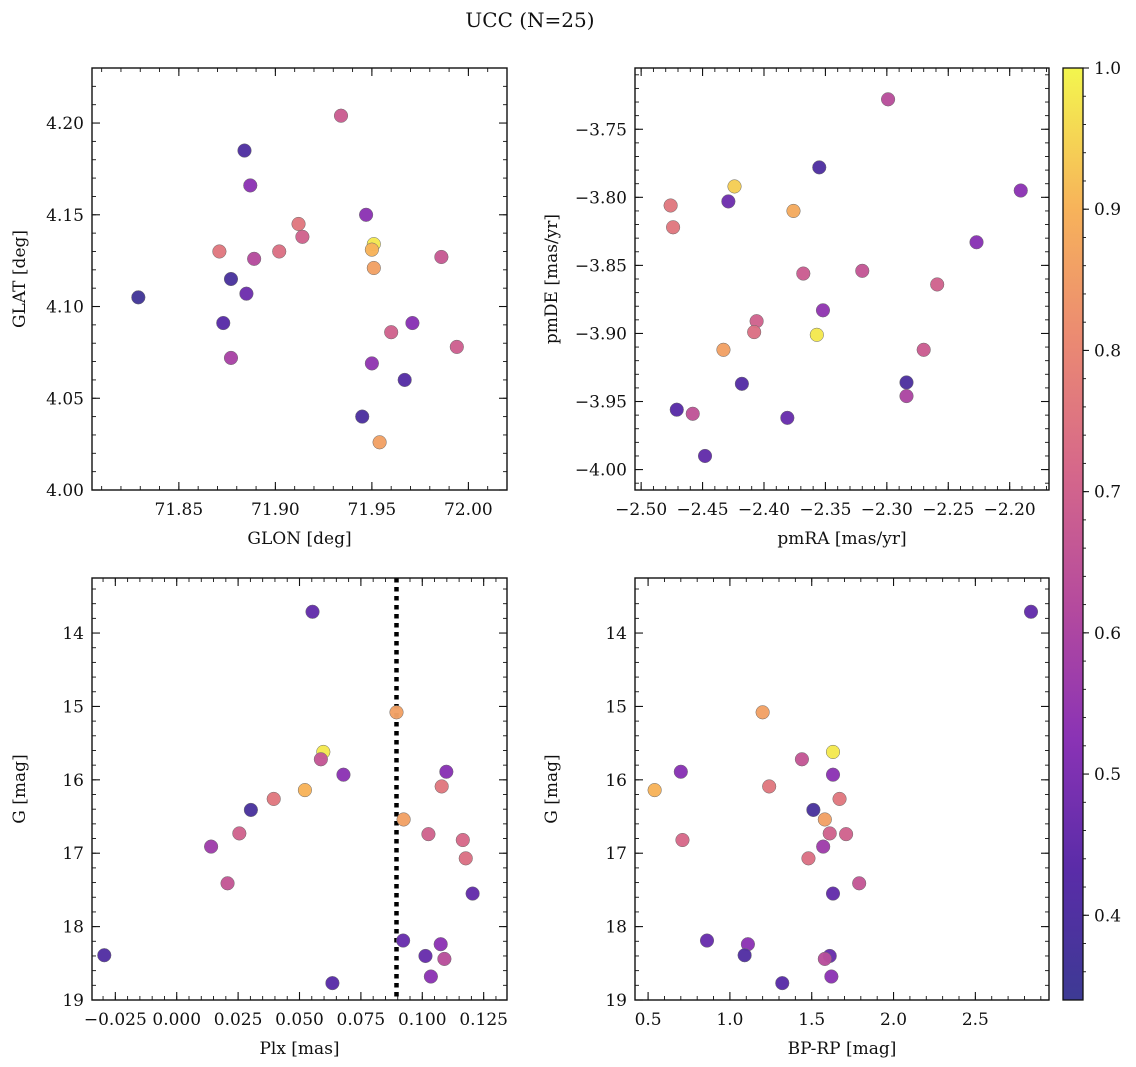  What do you see at coordinates (887, 510) in the screenshot?
I see `x-tick-label: −2.30` at bounding box center [887, 510].